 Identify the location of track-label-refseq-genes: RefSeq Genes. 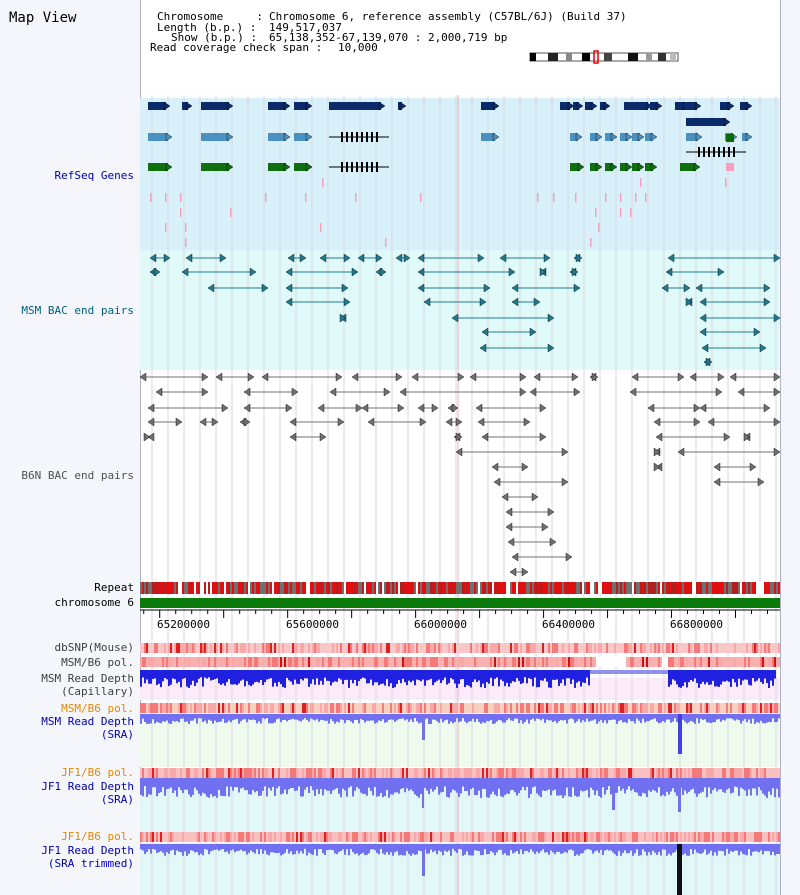
(94, 175).